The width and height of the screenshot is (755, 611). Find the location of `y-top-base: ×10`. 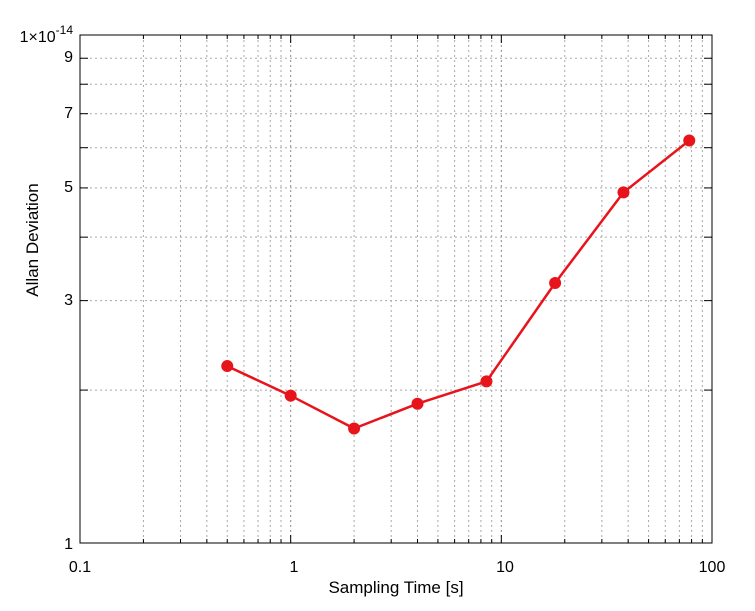

y-top-base: ×10 is located at coordinates (42, 37).